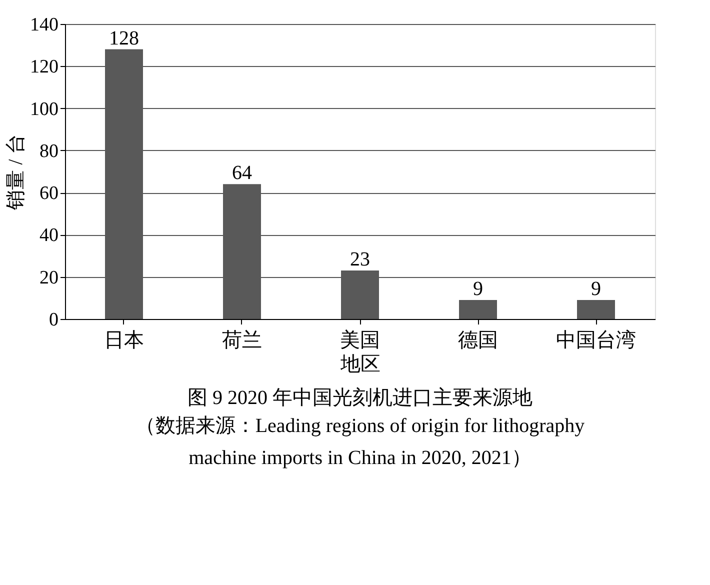  Describe the element at coordinates (49, 235) in the screenshot. I see `y-tick-label: 40` at that location.